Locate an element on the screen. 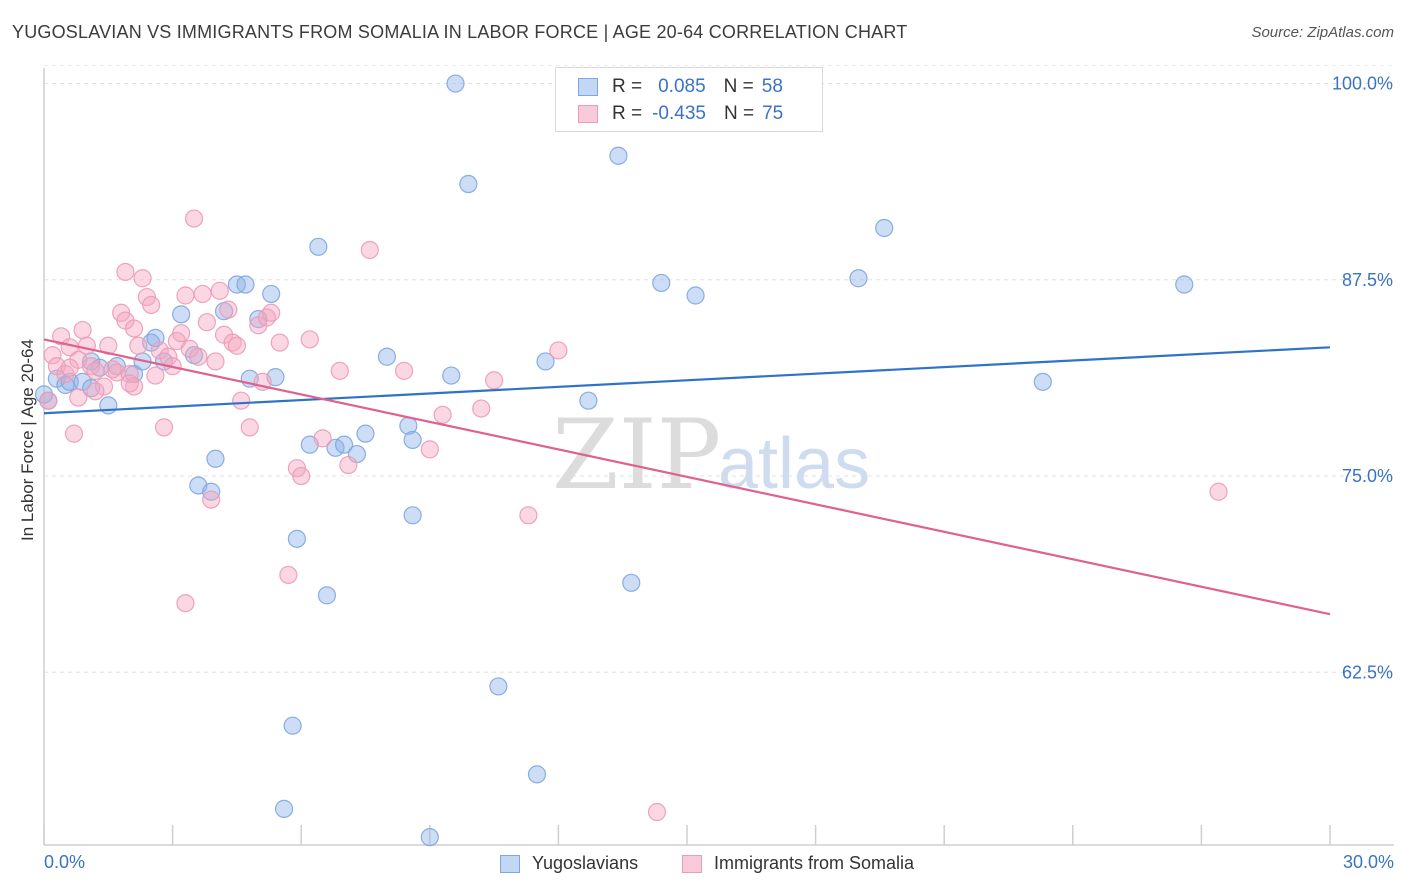  y-tick-label: 100.0% is located at coordinates (1362, 84).